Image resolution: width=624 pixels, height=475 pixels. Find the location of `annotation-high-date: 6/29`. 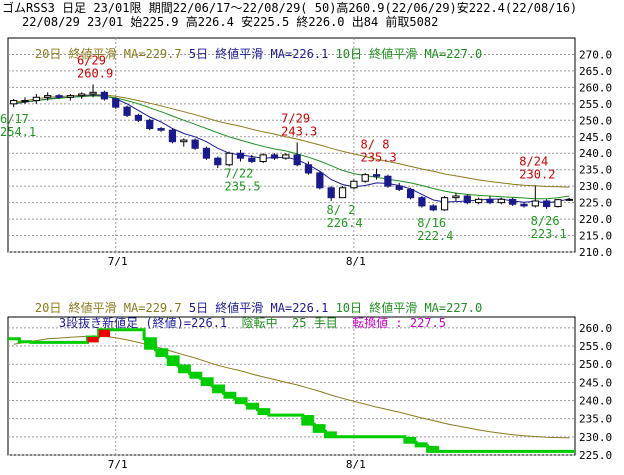

annotation-high-date: 6/29 is located at coordinates (91, 60).